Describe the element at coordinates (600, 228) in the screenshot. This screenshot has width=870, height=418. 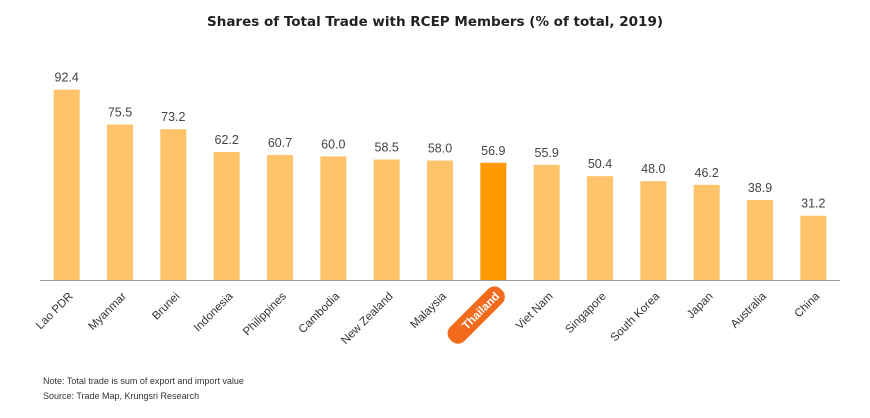
I see `bar-singapore` at that location.